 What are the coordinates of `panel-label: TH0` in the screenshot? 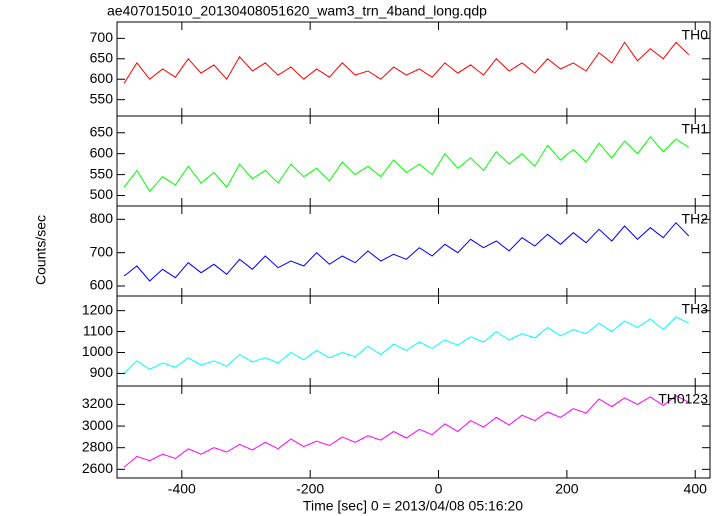 It's located at (695, 35).